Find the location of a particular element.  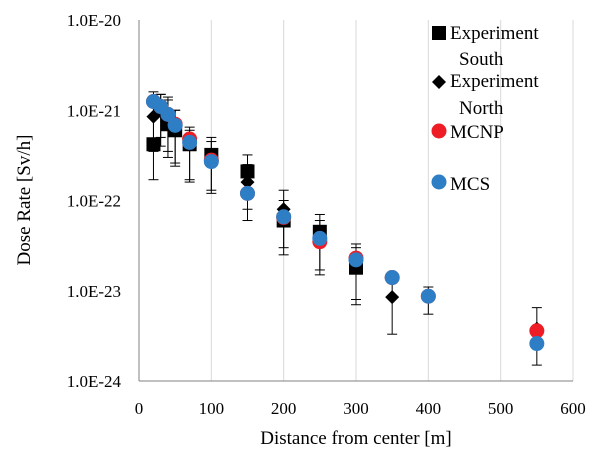

legend-entry-mcs: MCS is located at coordinates (460, 184).